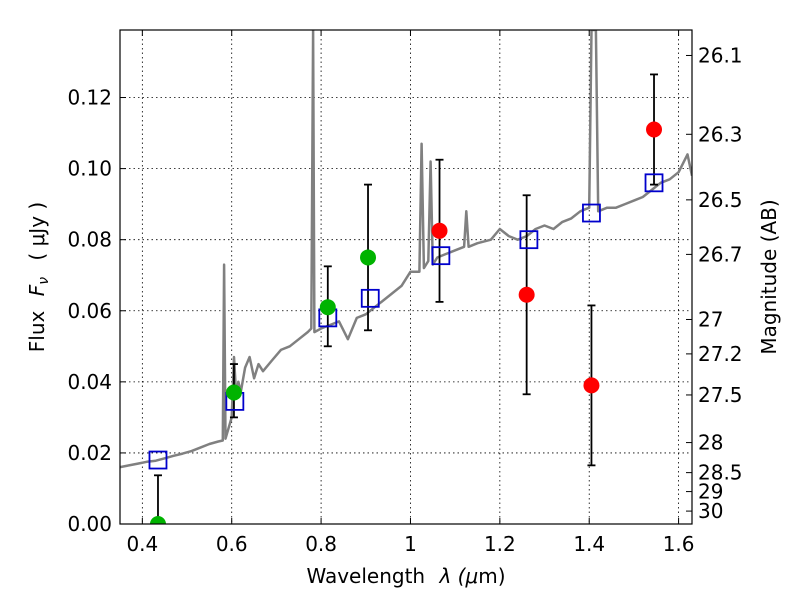 This screenshot has width=800, height=600. Describe the element at coordinates (89, 382) in the screenshot. I see `y-tick-label: 0.04` at that location.